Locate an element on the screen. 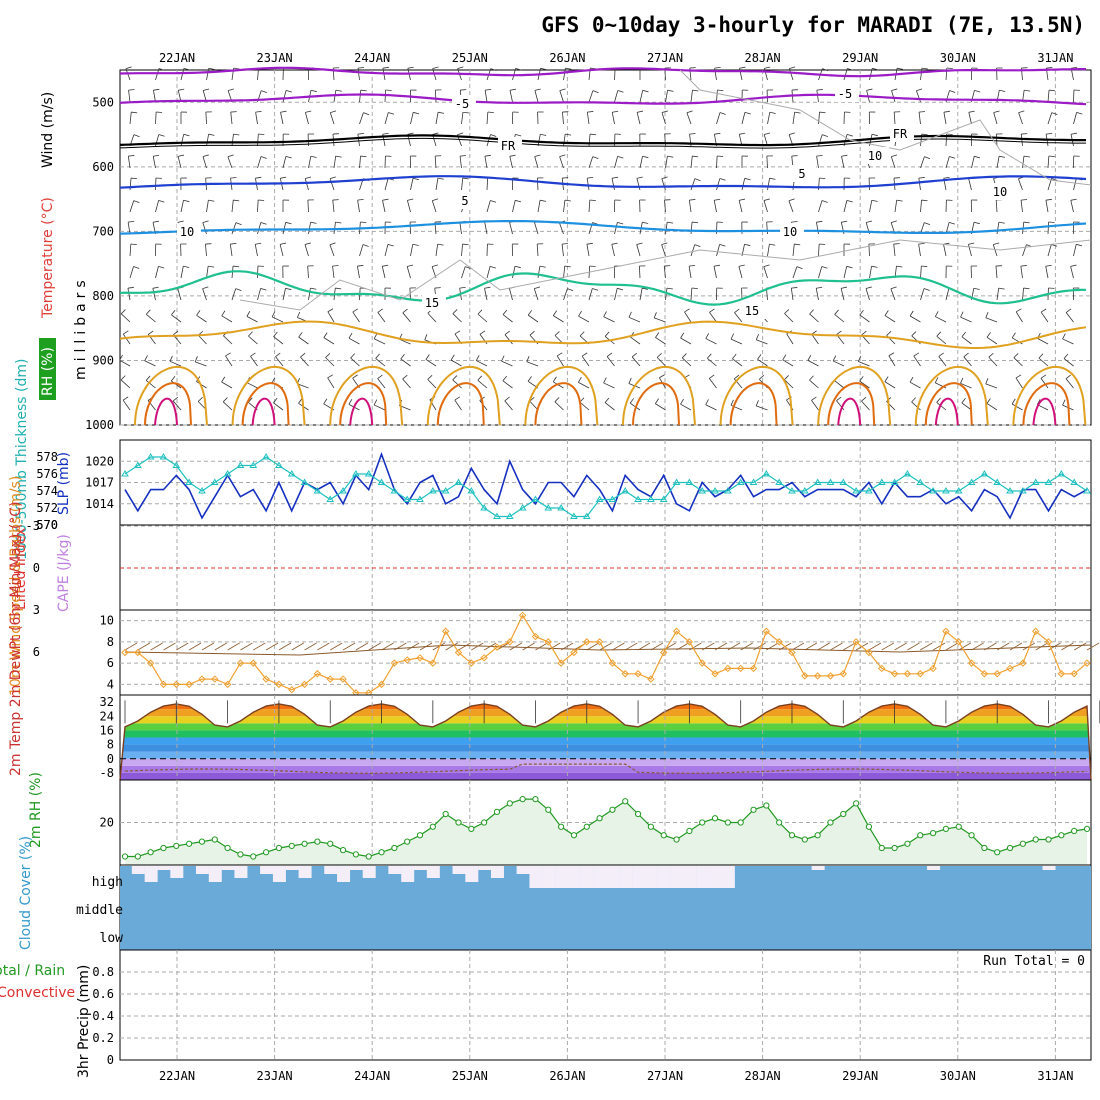  thickness-tick: 570 is located at coordinates (47, 525).